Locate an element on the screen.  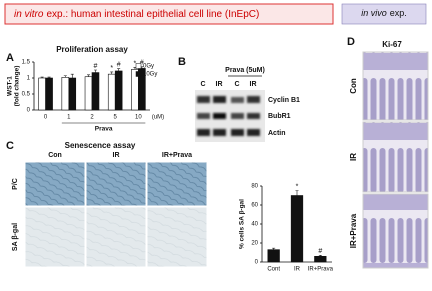
y-axis-label: WST-1 is located at coordinates (10, 86).